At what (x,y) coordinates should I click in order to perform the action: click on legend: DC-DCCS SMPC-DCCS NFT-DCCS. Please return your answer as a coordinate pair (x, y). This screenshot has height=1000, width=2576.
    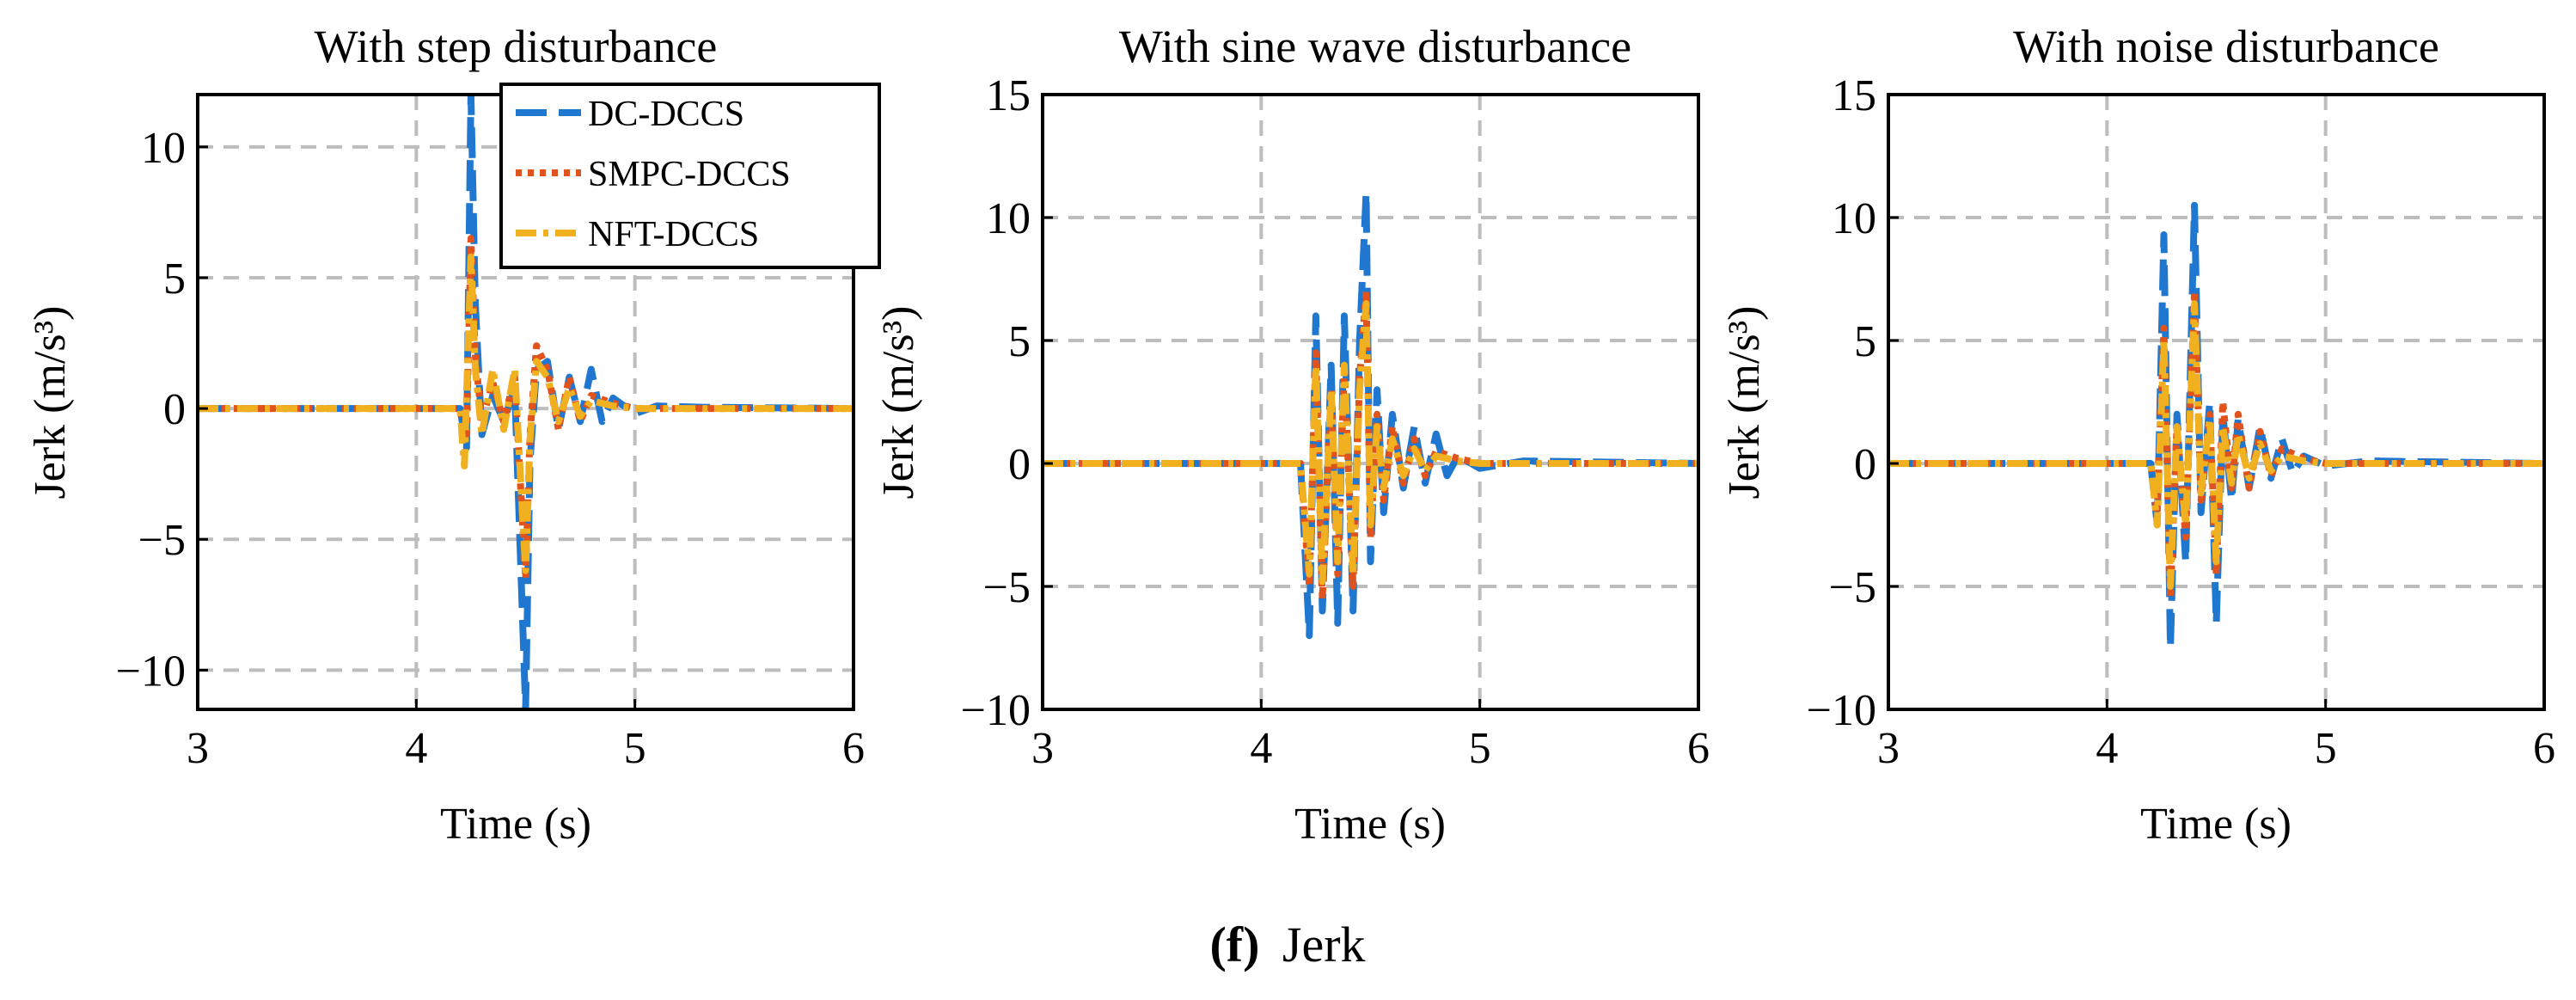
    Looking at the image, I should click on (690, 176).